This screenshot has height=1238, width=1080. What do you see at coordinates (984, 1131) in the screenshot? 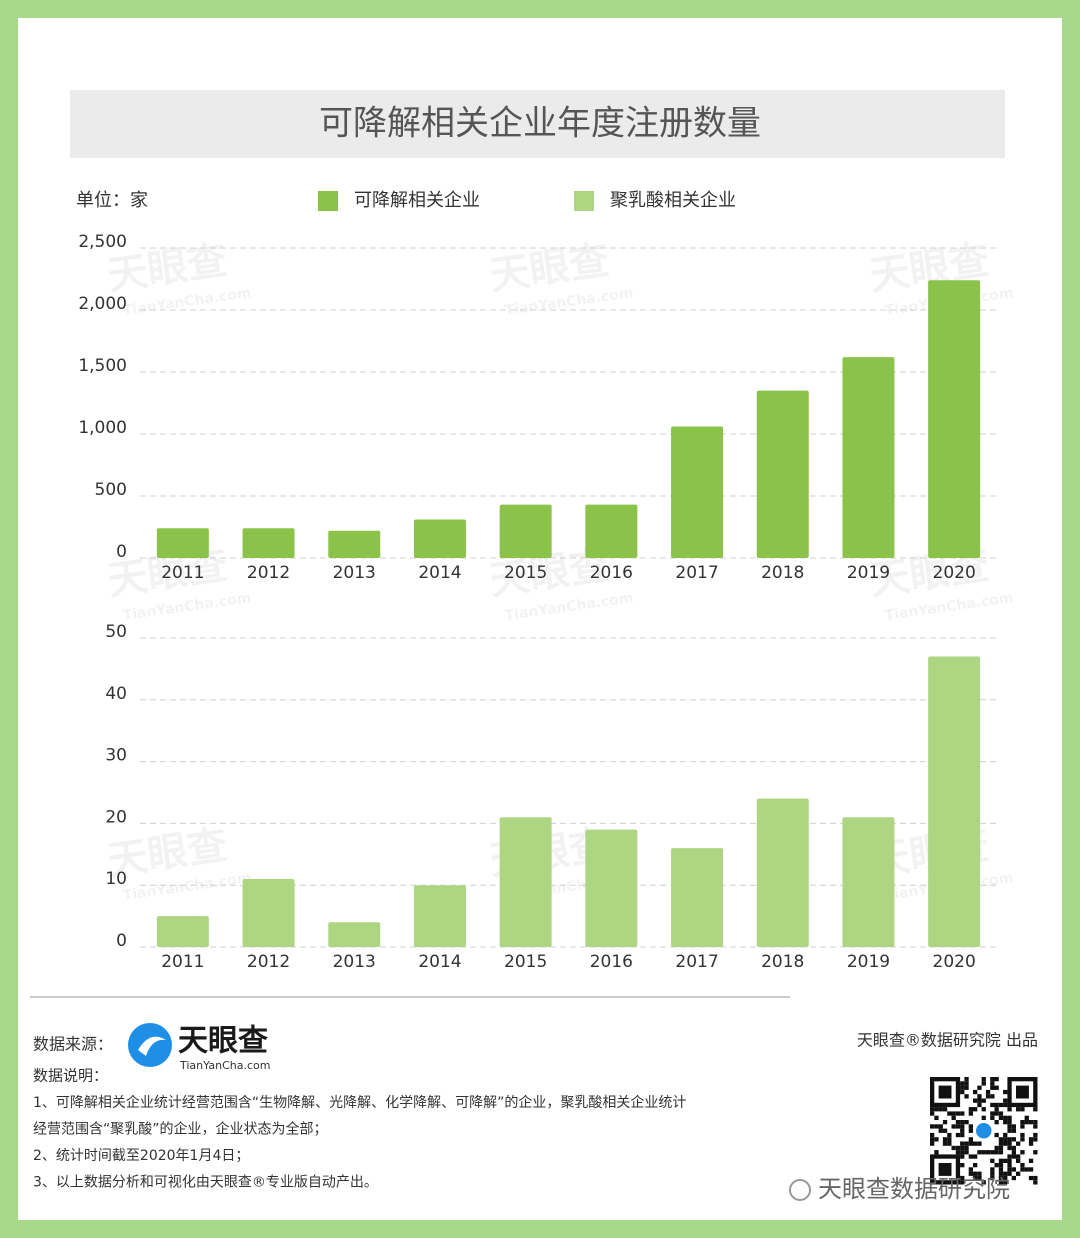
I see `qr-logo` at bounding box center [984, 1131].